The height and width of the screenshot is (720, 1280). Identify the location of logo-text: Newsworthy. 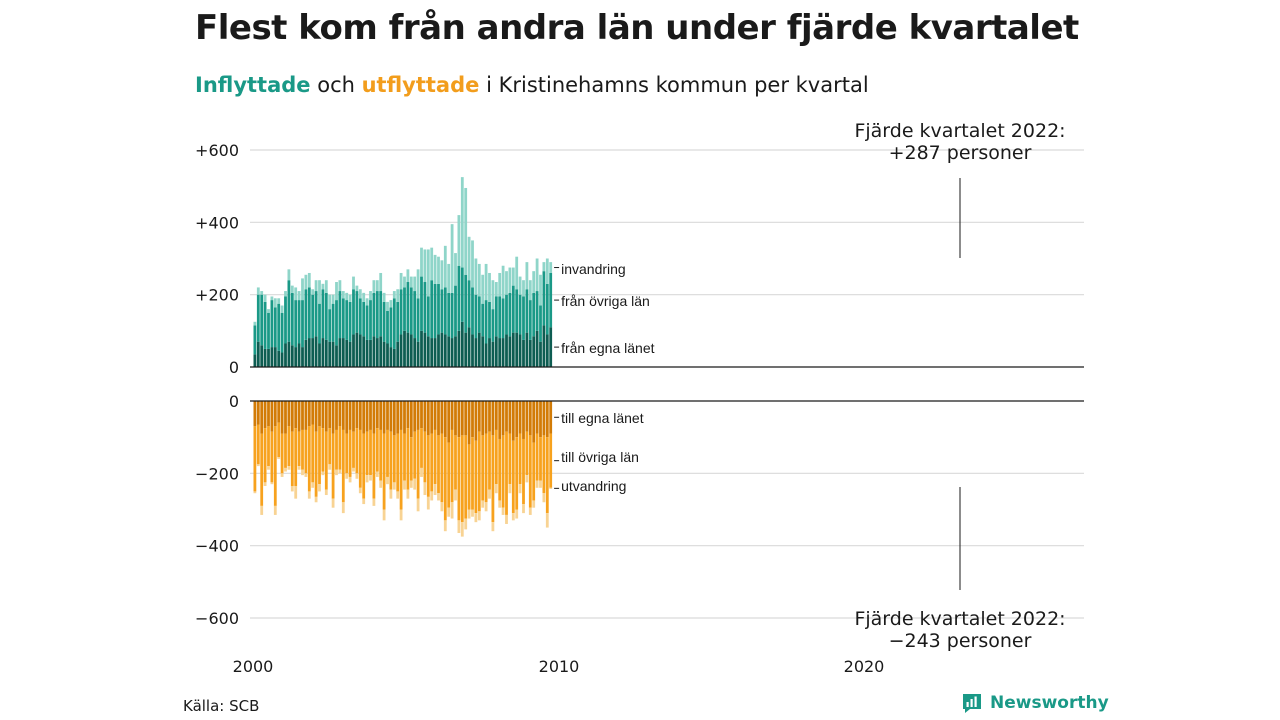
(1049, 703).